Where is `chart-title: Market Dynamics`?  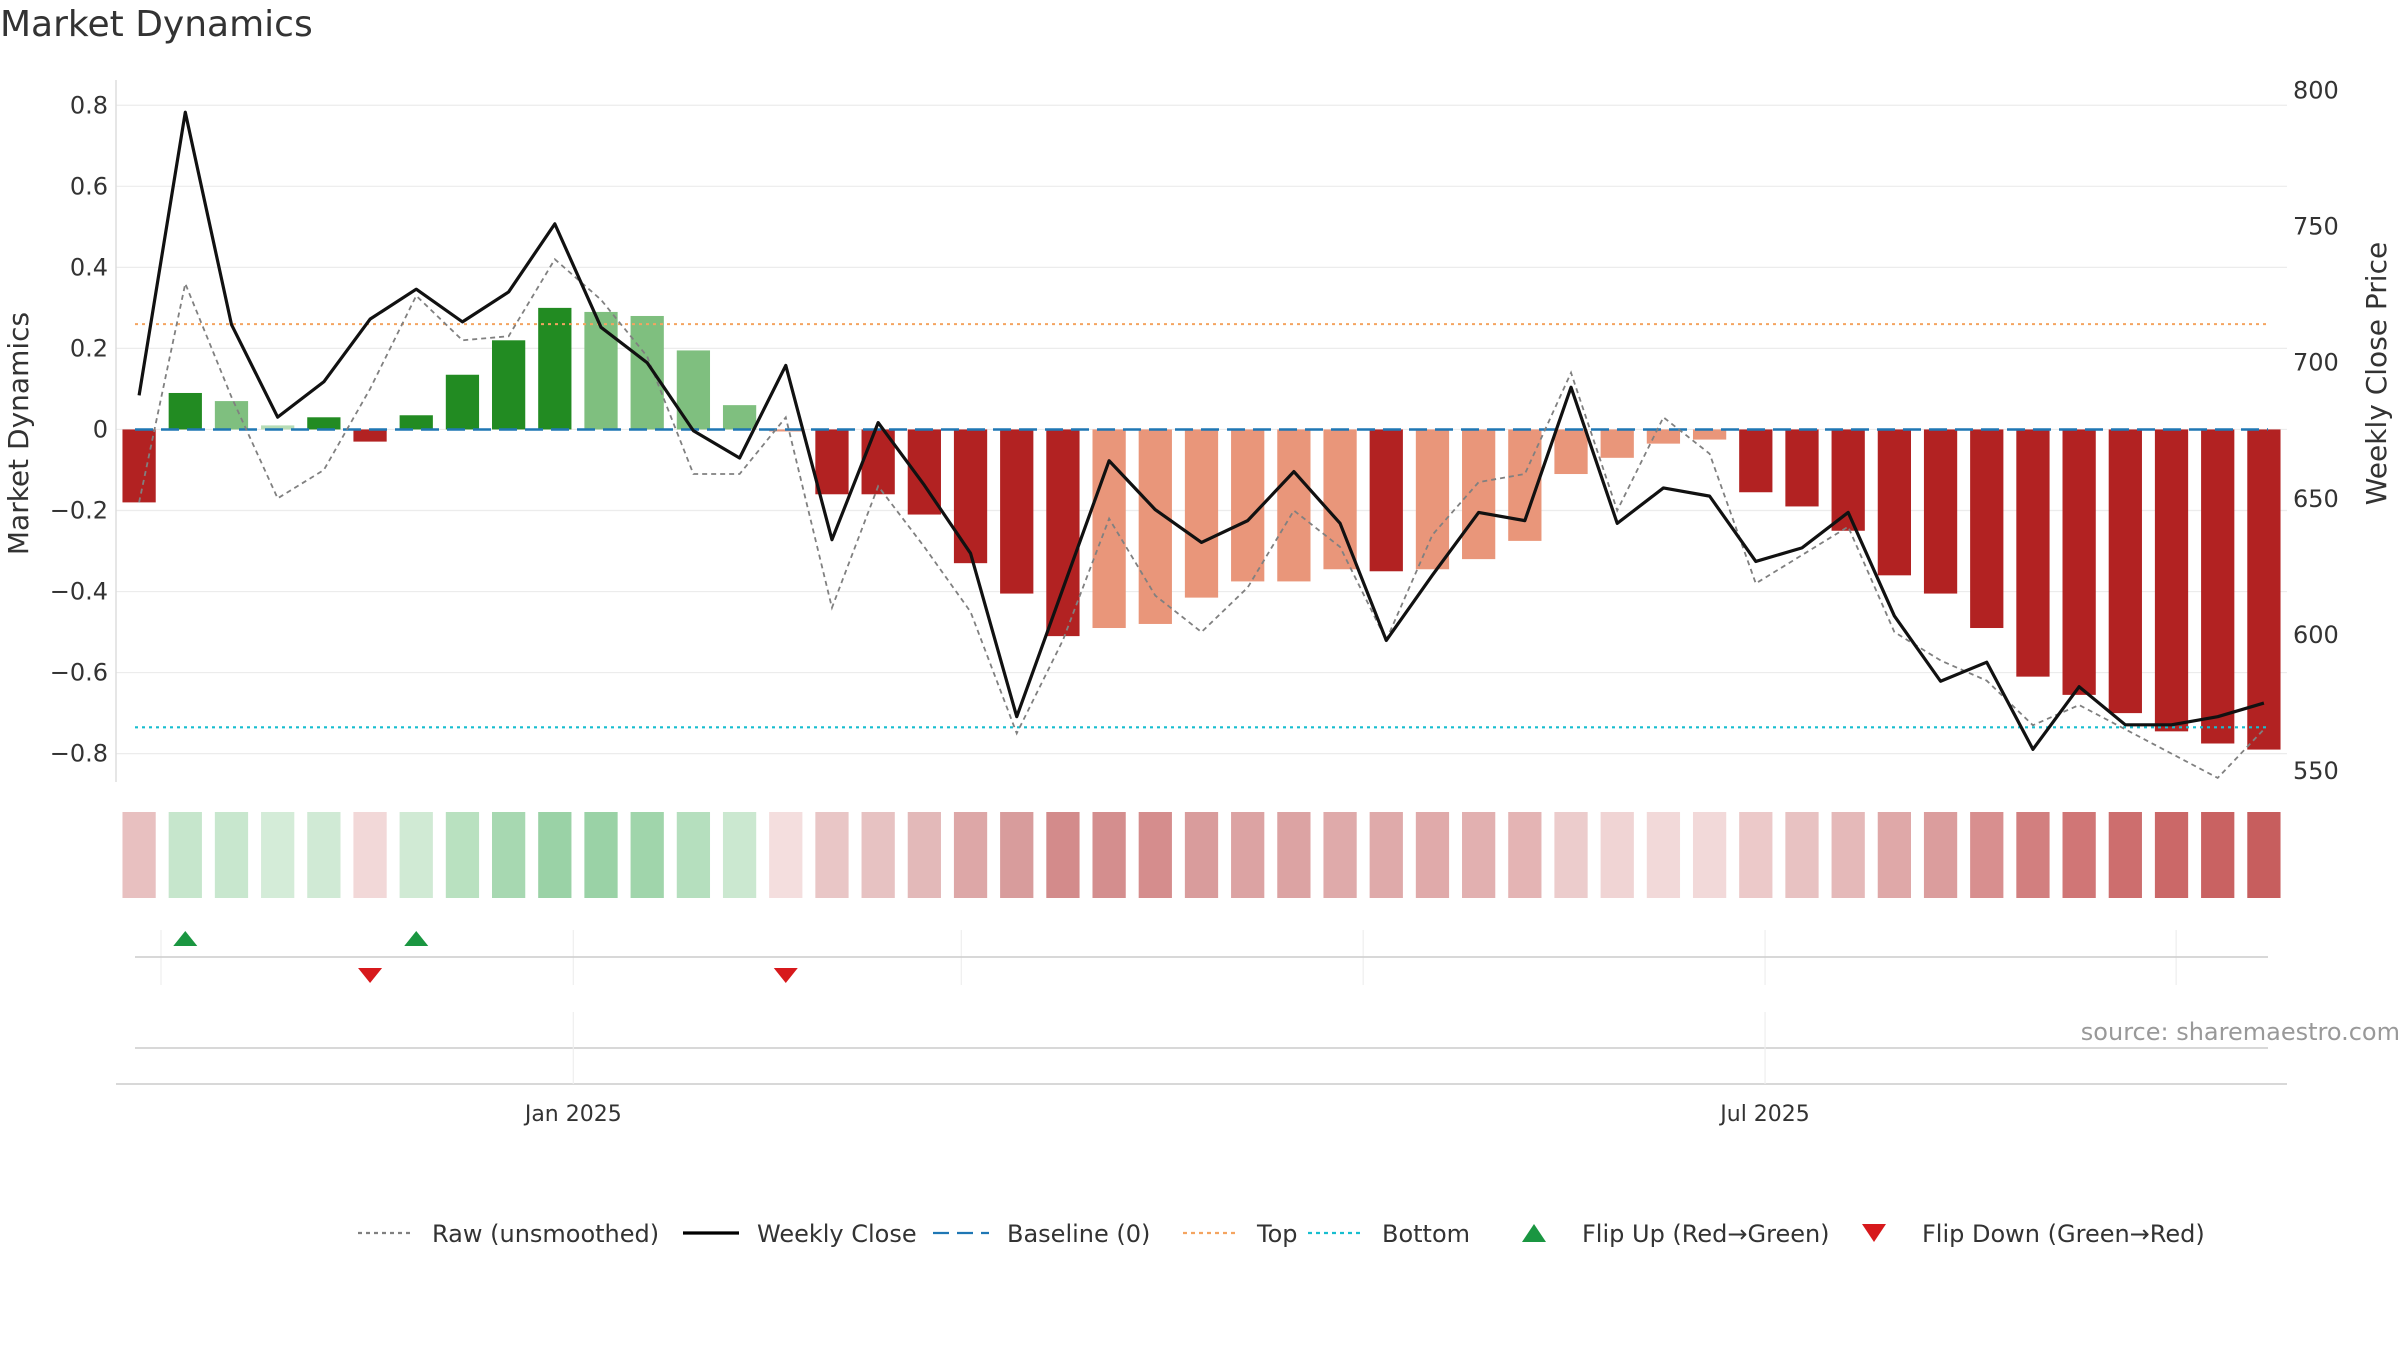
chart-title: Market Dynamics is located at coordinates (156, 24).